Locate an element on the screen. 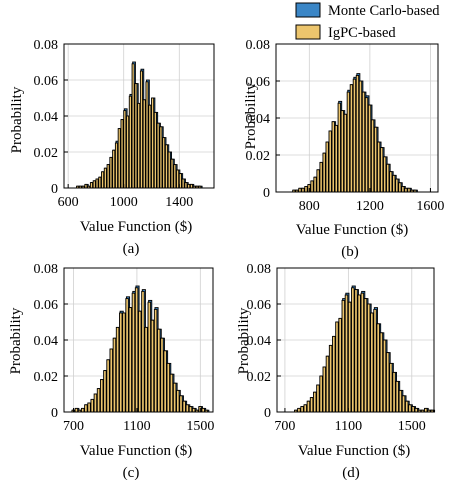  y-ticks-c: 0 0.02 0.04 0.06 0.08 is located at coordinates (51, 341).